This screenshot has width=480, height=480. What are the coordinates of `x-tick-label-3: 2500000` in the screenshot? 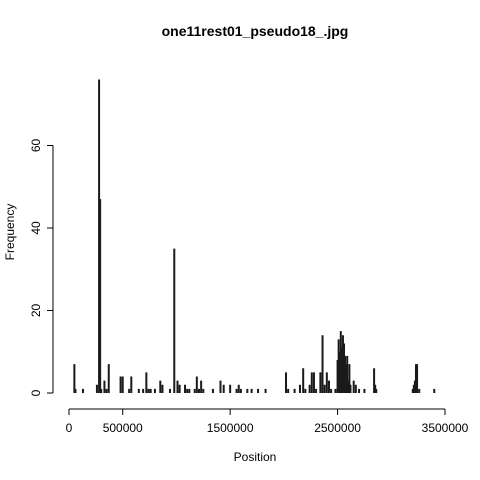 It's located at (337, 428).